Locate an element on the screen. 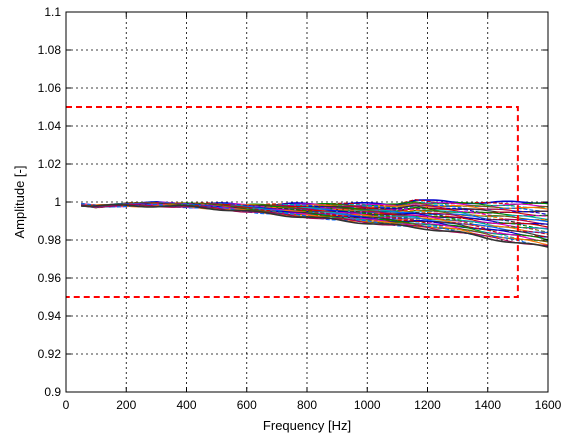 The width and height of the screenshot is (564, 440). x-tick-label: 600 is located at coordinates (247, 405).